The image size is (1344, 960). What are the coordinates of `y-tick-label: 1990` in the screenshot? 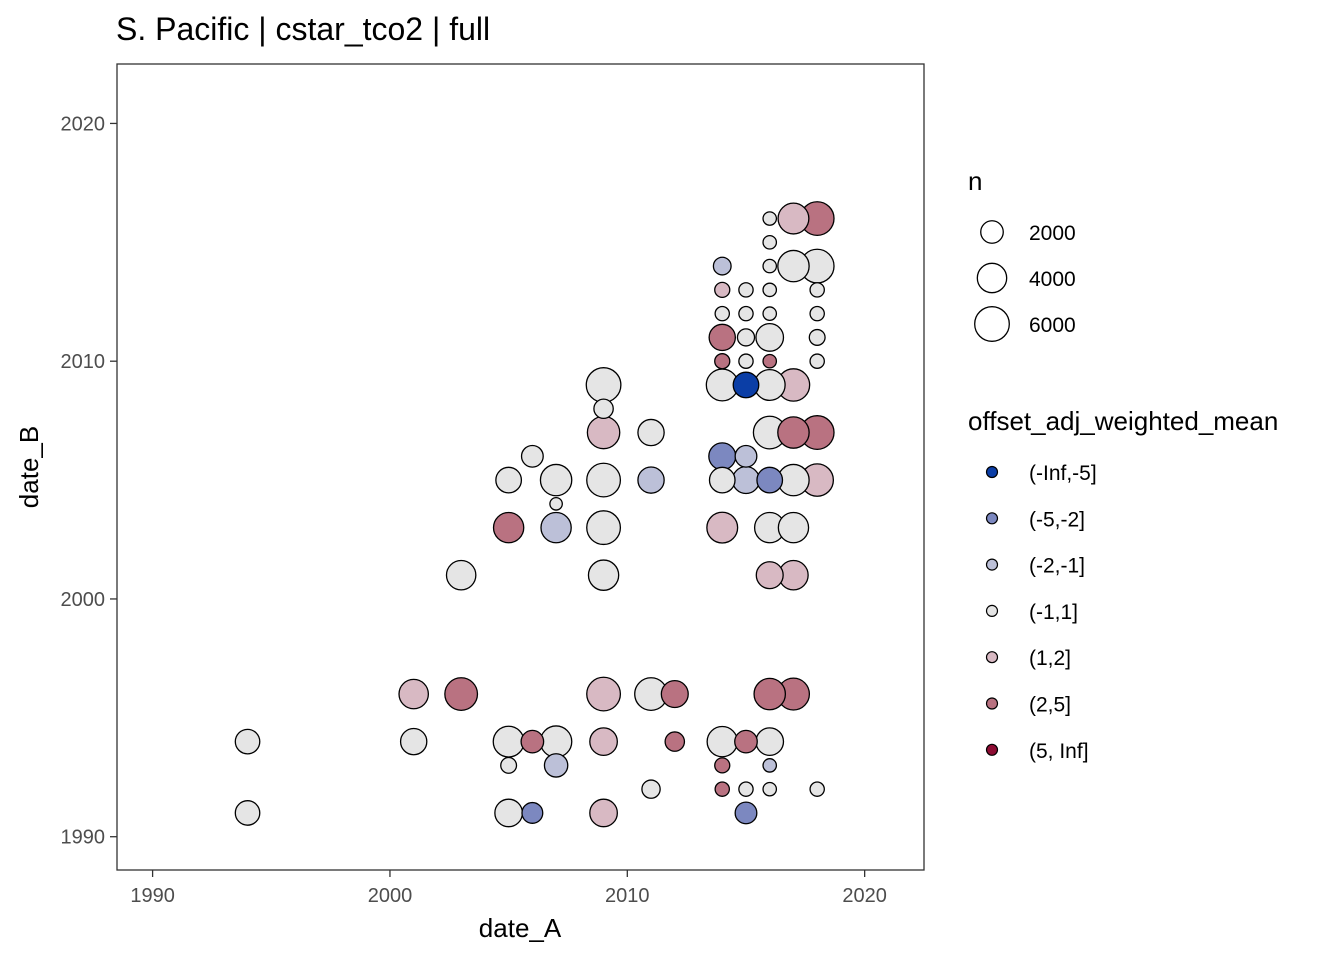 It's located at (83, 838).